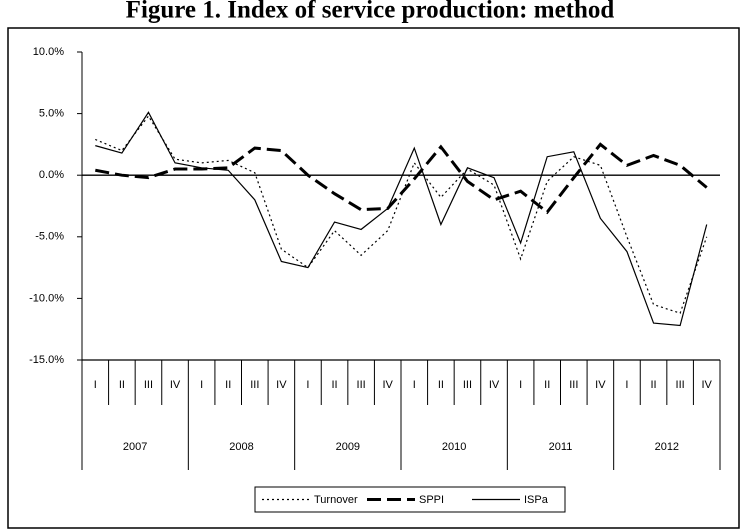 Image resolution: width=740 pixels, height=529 pixels. Describe the element at coordinates (536, 500) in the screenshot. I see `legend-label: ISPa` at that location.